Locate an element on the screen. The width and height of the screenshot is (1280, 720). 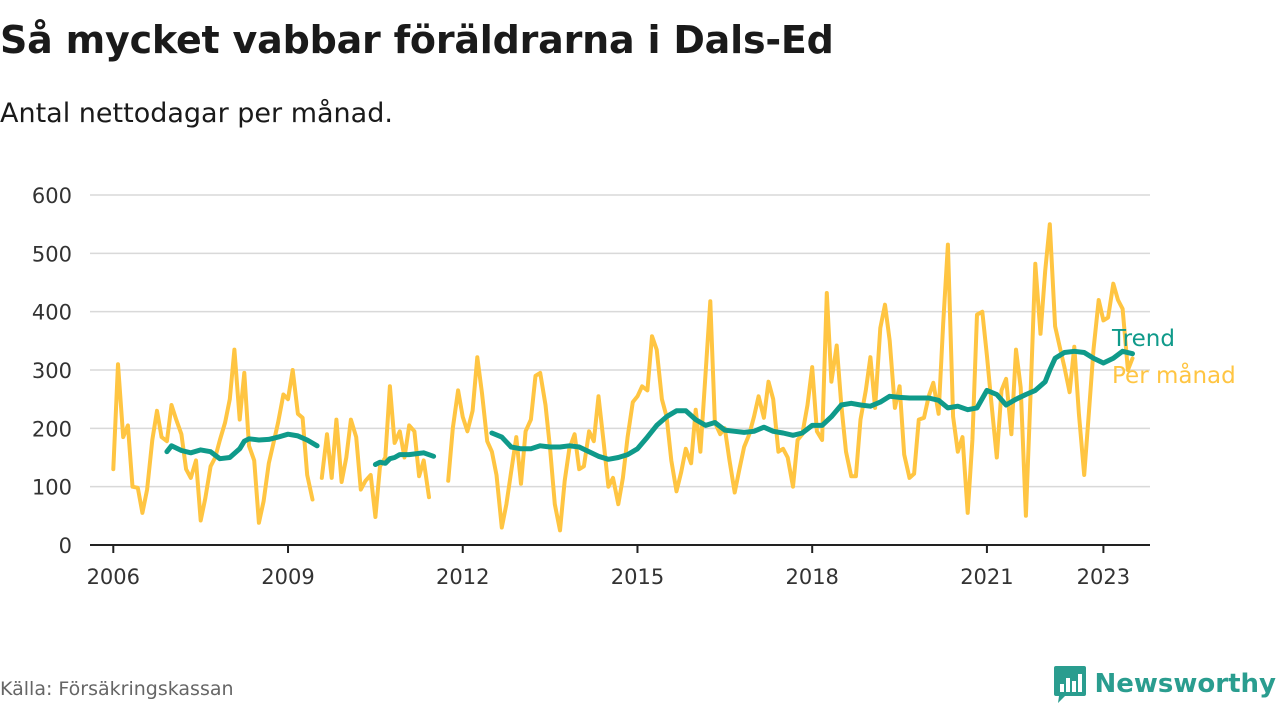
legend-label-monthly: Per månad is located at coordinates (1174, 375).